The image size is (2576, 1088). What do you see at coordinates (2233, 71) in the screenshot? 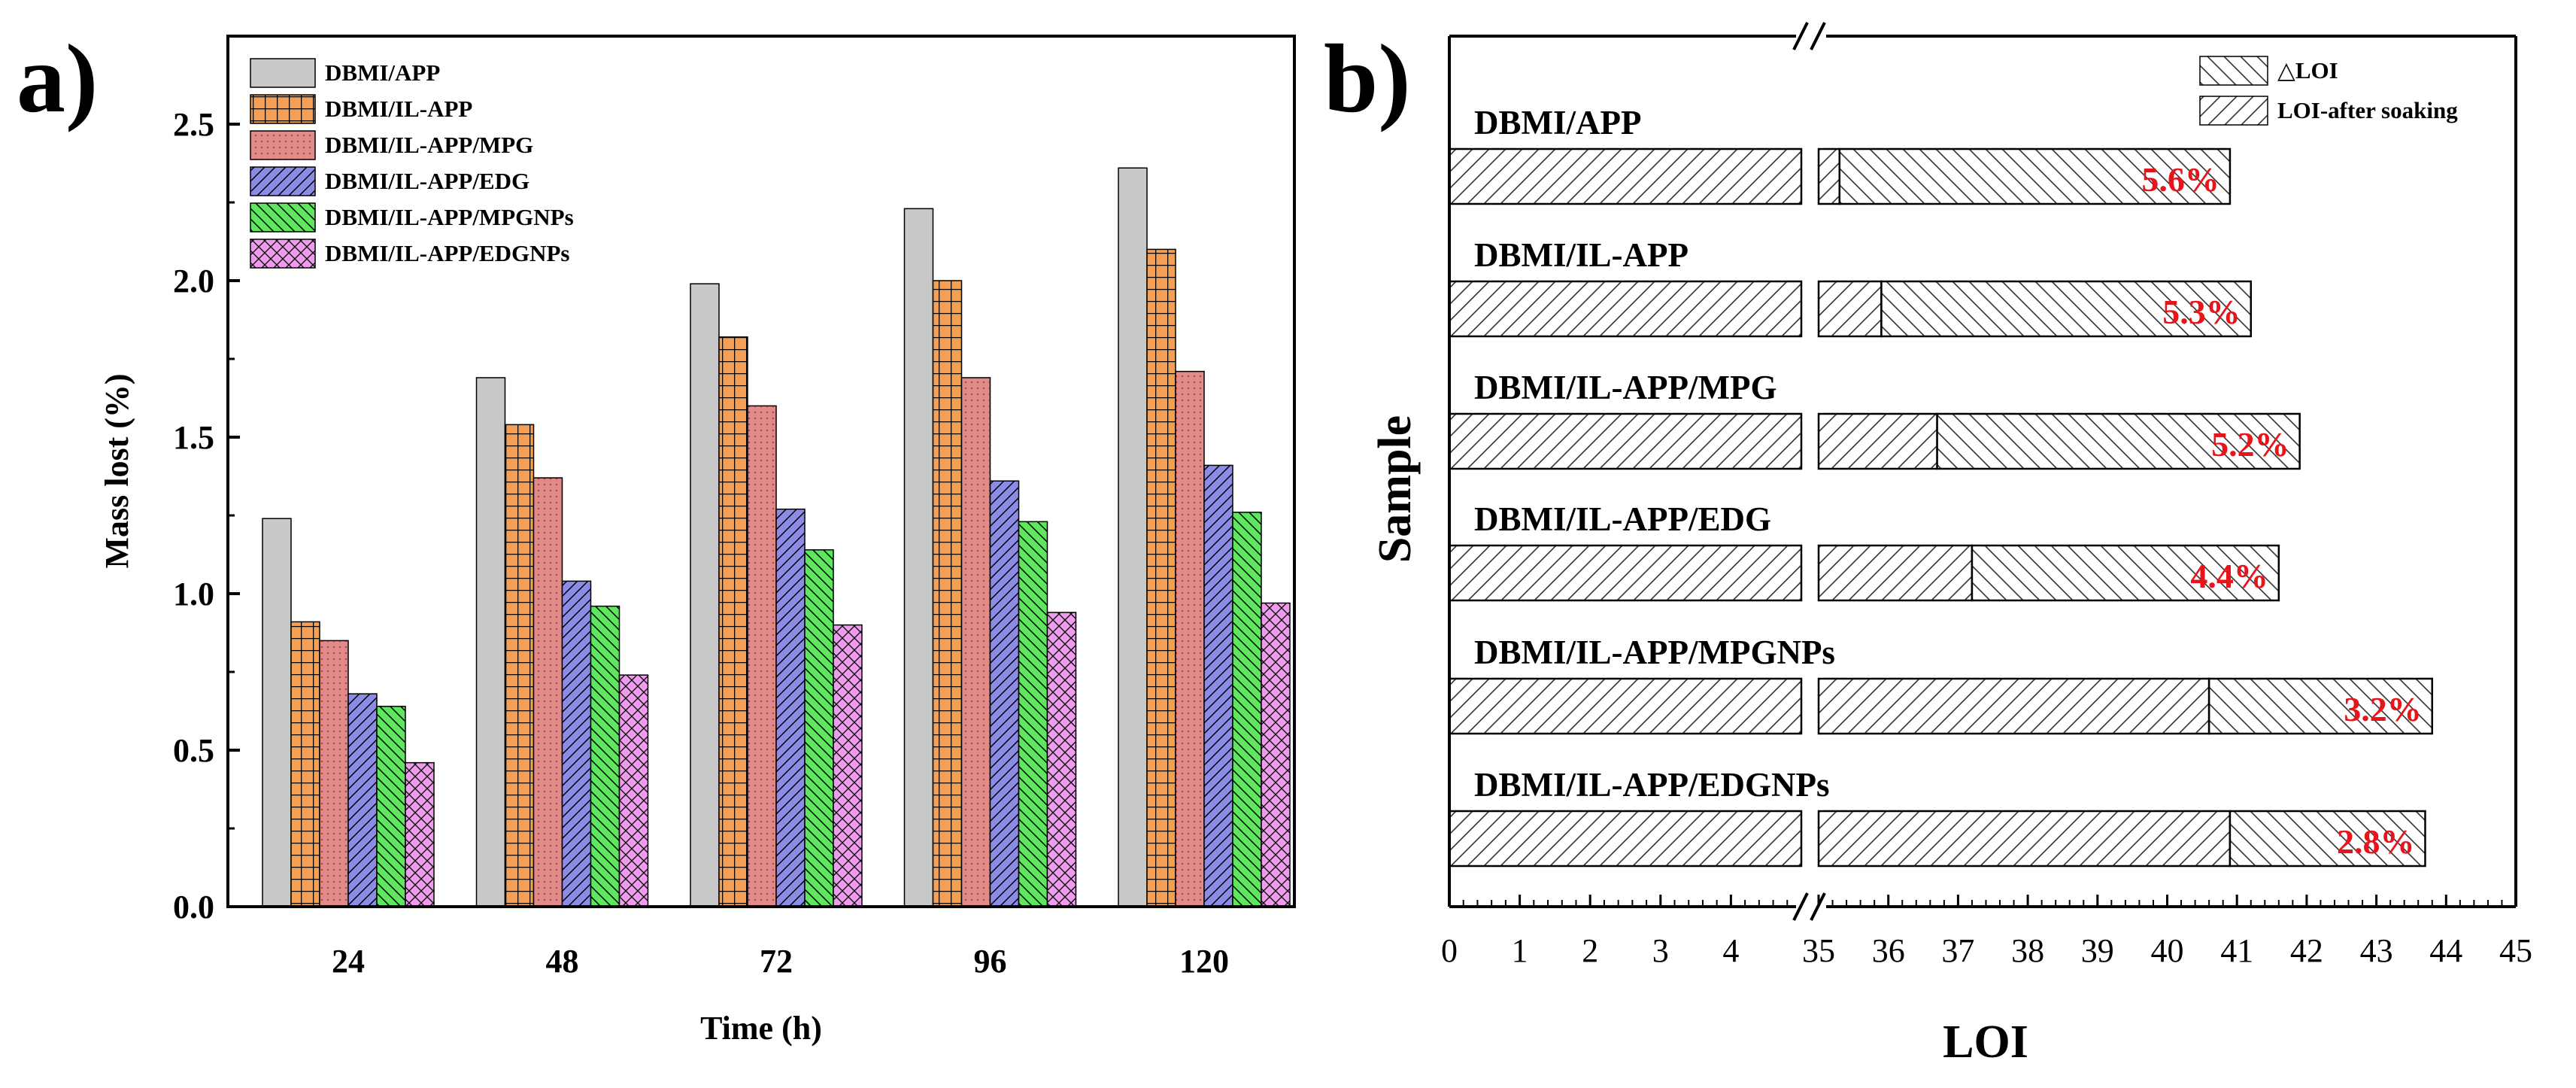
I see `legend-swatch-delta-loi` at bounding box center [2233, 71].